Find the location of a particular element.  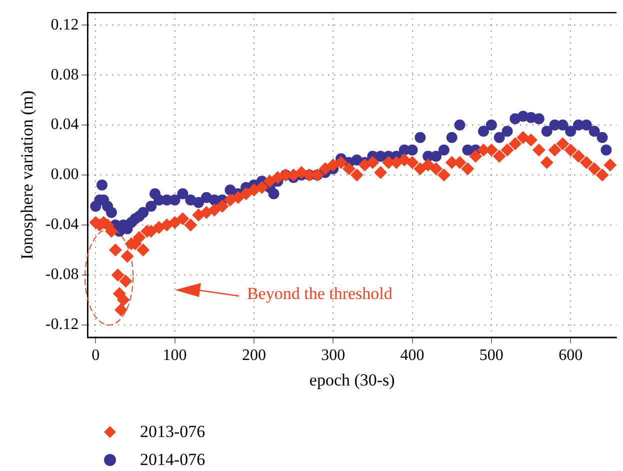

x-tick-label: 300 is located at coordinates (333, 355).